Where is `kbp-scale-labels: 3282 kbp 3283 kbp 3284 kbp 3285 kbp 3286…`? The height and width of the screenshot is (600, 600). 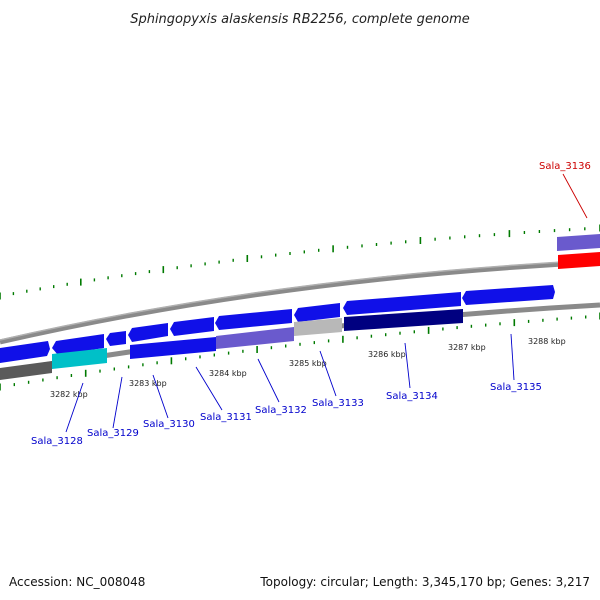 kbp-scale-labels: 3282 kbp 3283 kbp 3284 kbp 3285 kbp 3286… is located at coordinates (308, 368).